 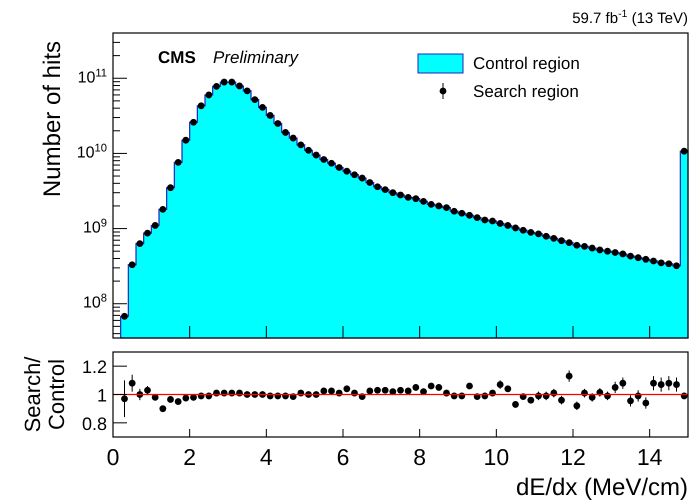 I want to click on x-tick-label: 14, so click(x=649, y=457).